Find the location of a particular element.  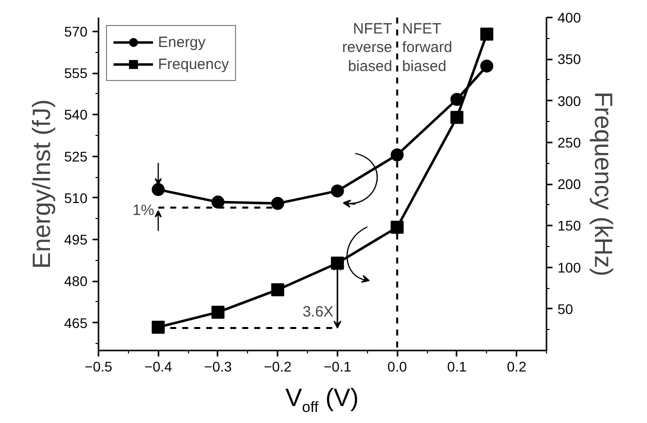

y-tick-label: 480 is located at coordinates (76, 281).